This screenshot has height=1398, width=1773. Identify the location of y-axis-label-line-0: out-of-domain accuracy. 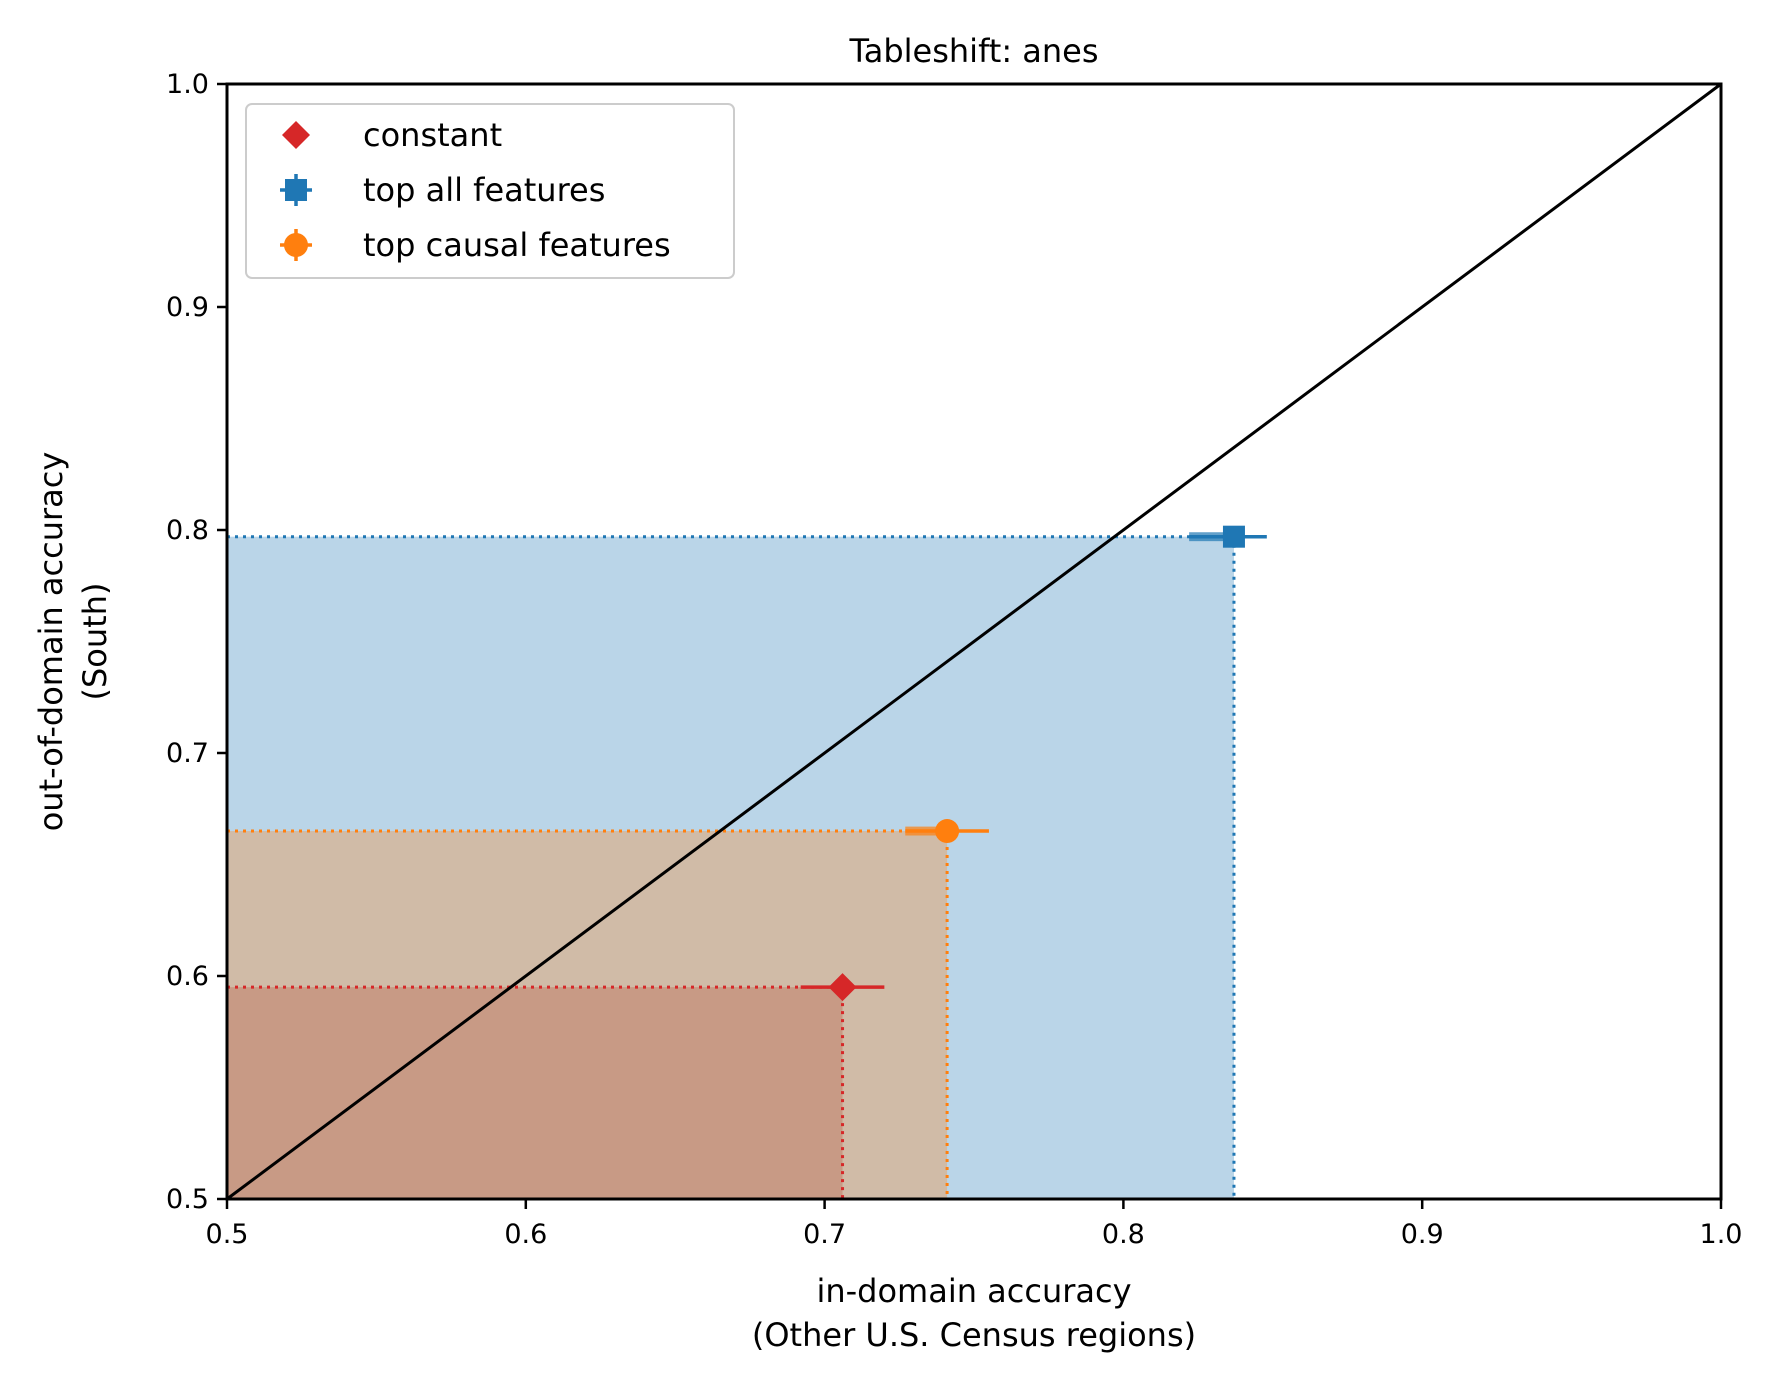
(51, 642).